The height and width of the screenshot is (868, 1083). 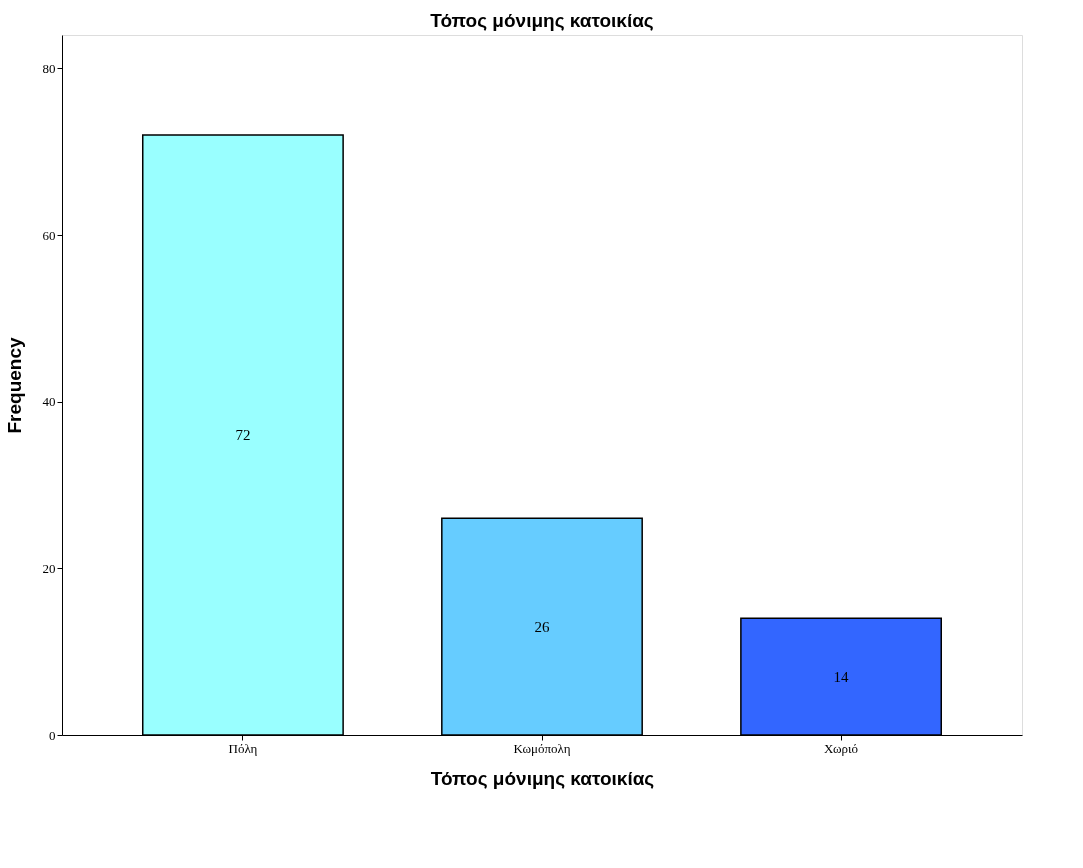 I want to click on y-axis-title: Frequency, so click(x=14, y=385).